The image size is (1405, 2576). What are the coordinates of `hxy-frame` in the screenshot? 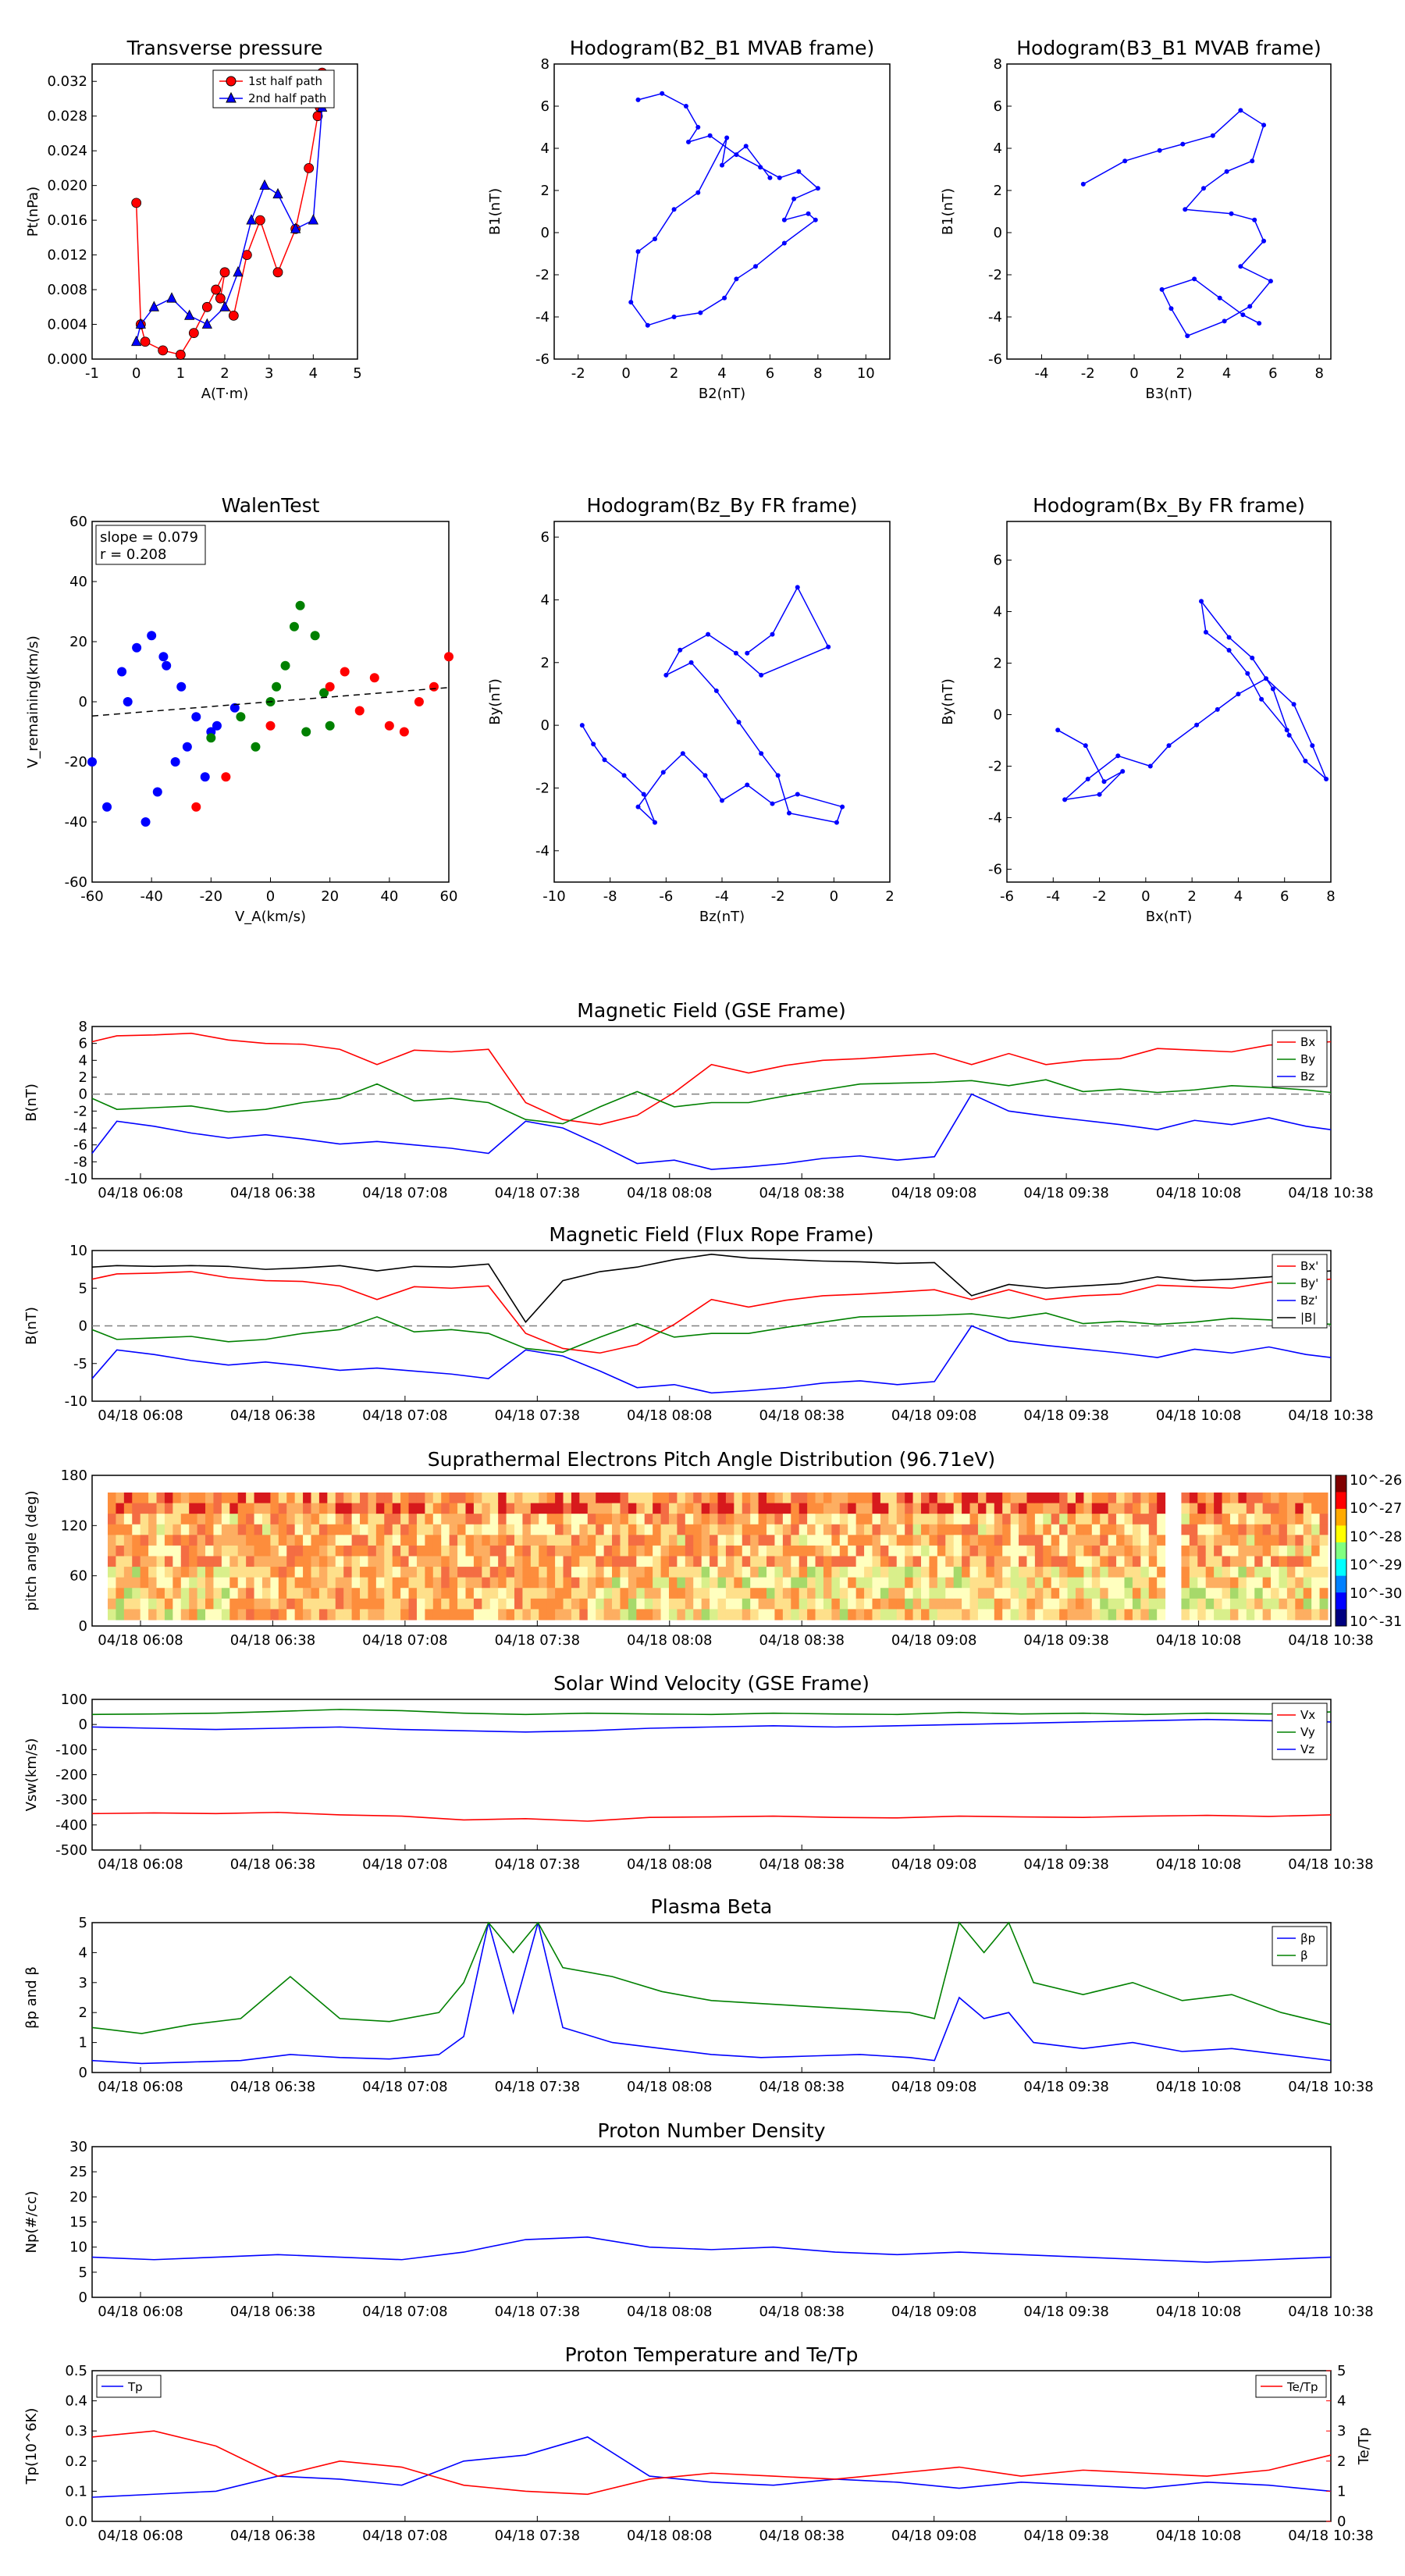 It's located at (1169, 702).